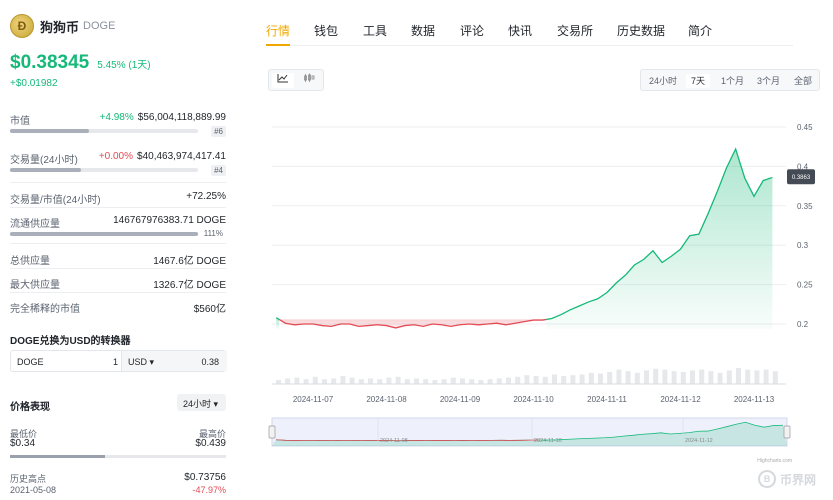 The image size is (833, 500). What do you see at coordinates (55, 200) in the screenshot?
I see `vol-mcap-label: 交易量/市值(24小时)` at bounding box center [55, 200].